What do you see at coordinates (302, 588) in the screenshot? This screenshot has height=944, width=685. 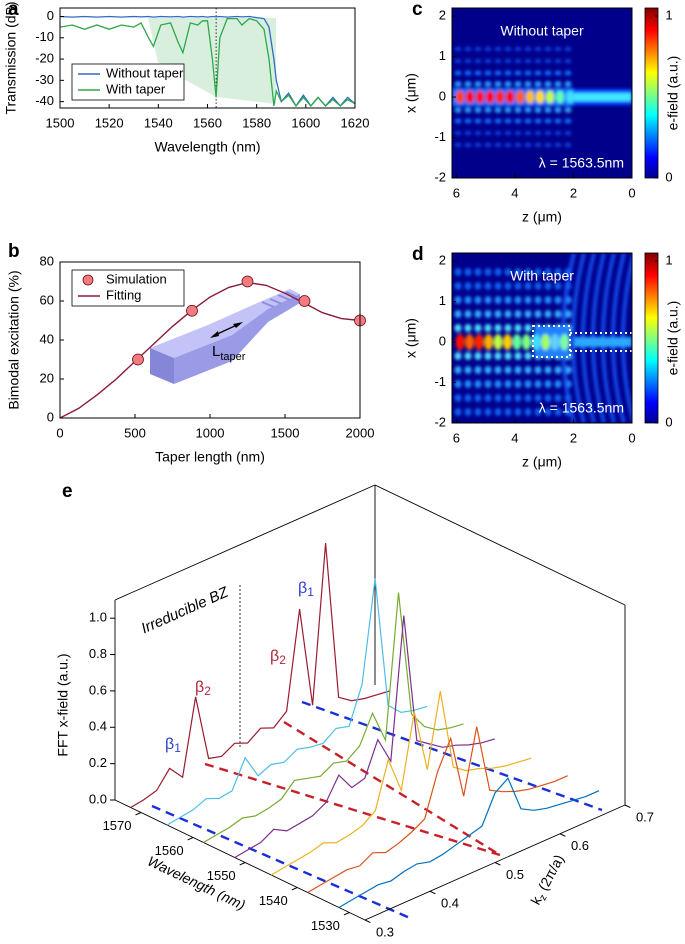 I see `peak-label-main: β` at bounding box center [302, 588].